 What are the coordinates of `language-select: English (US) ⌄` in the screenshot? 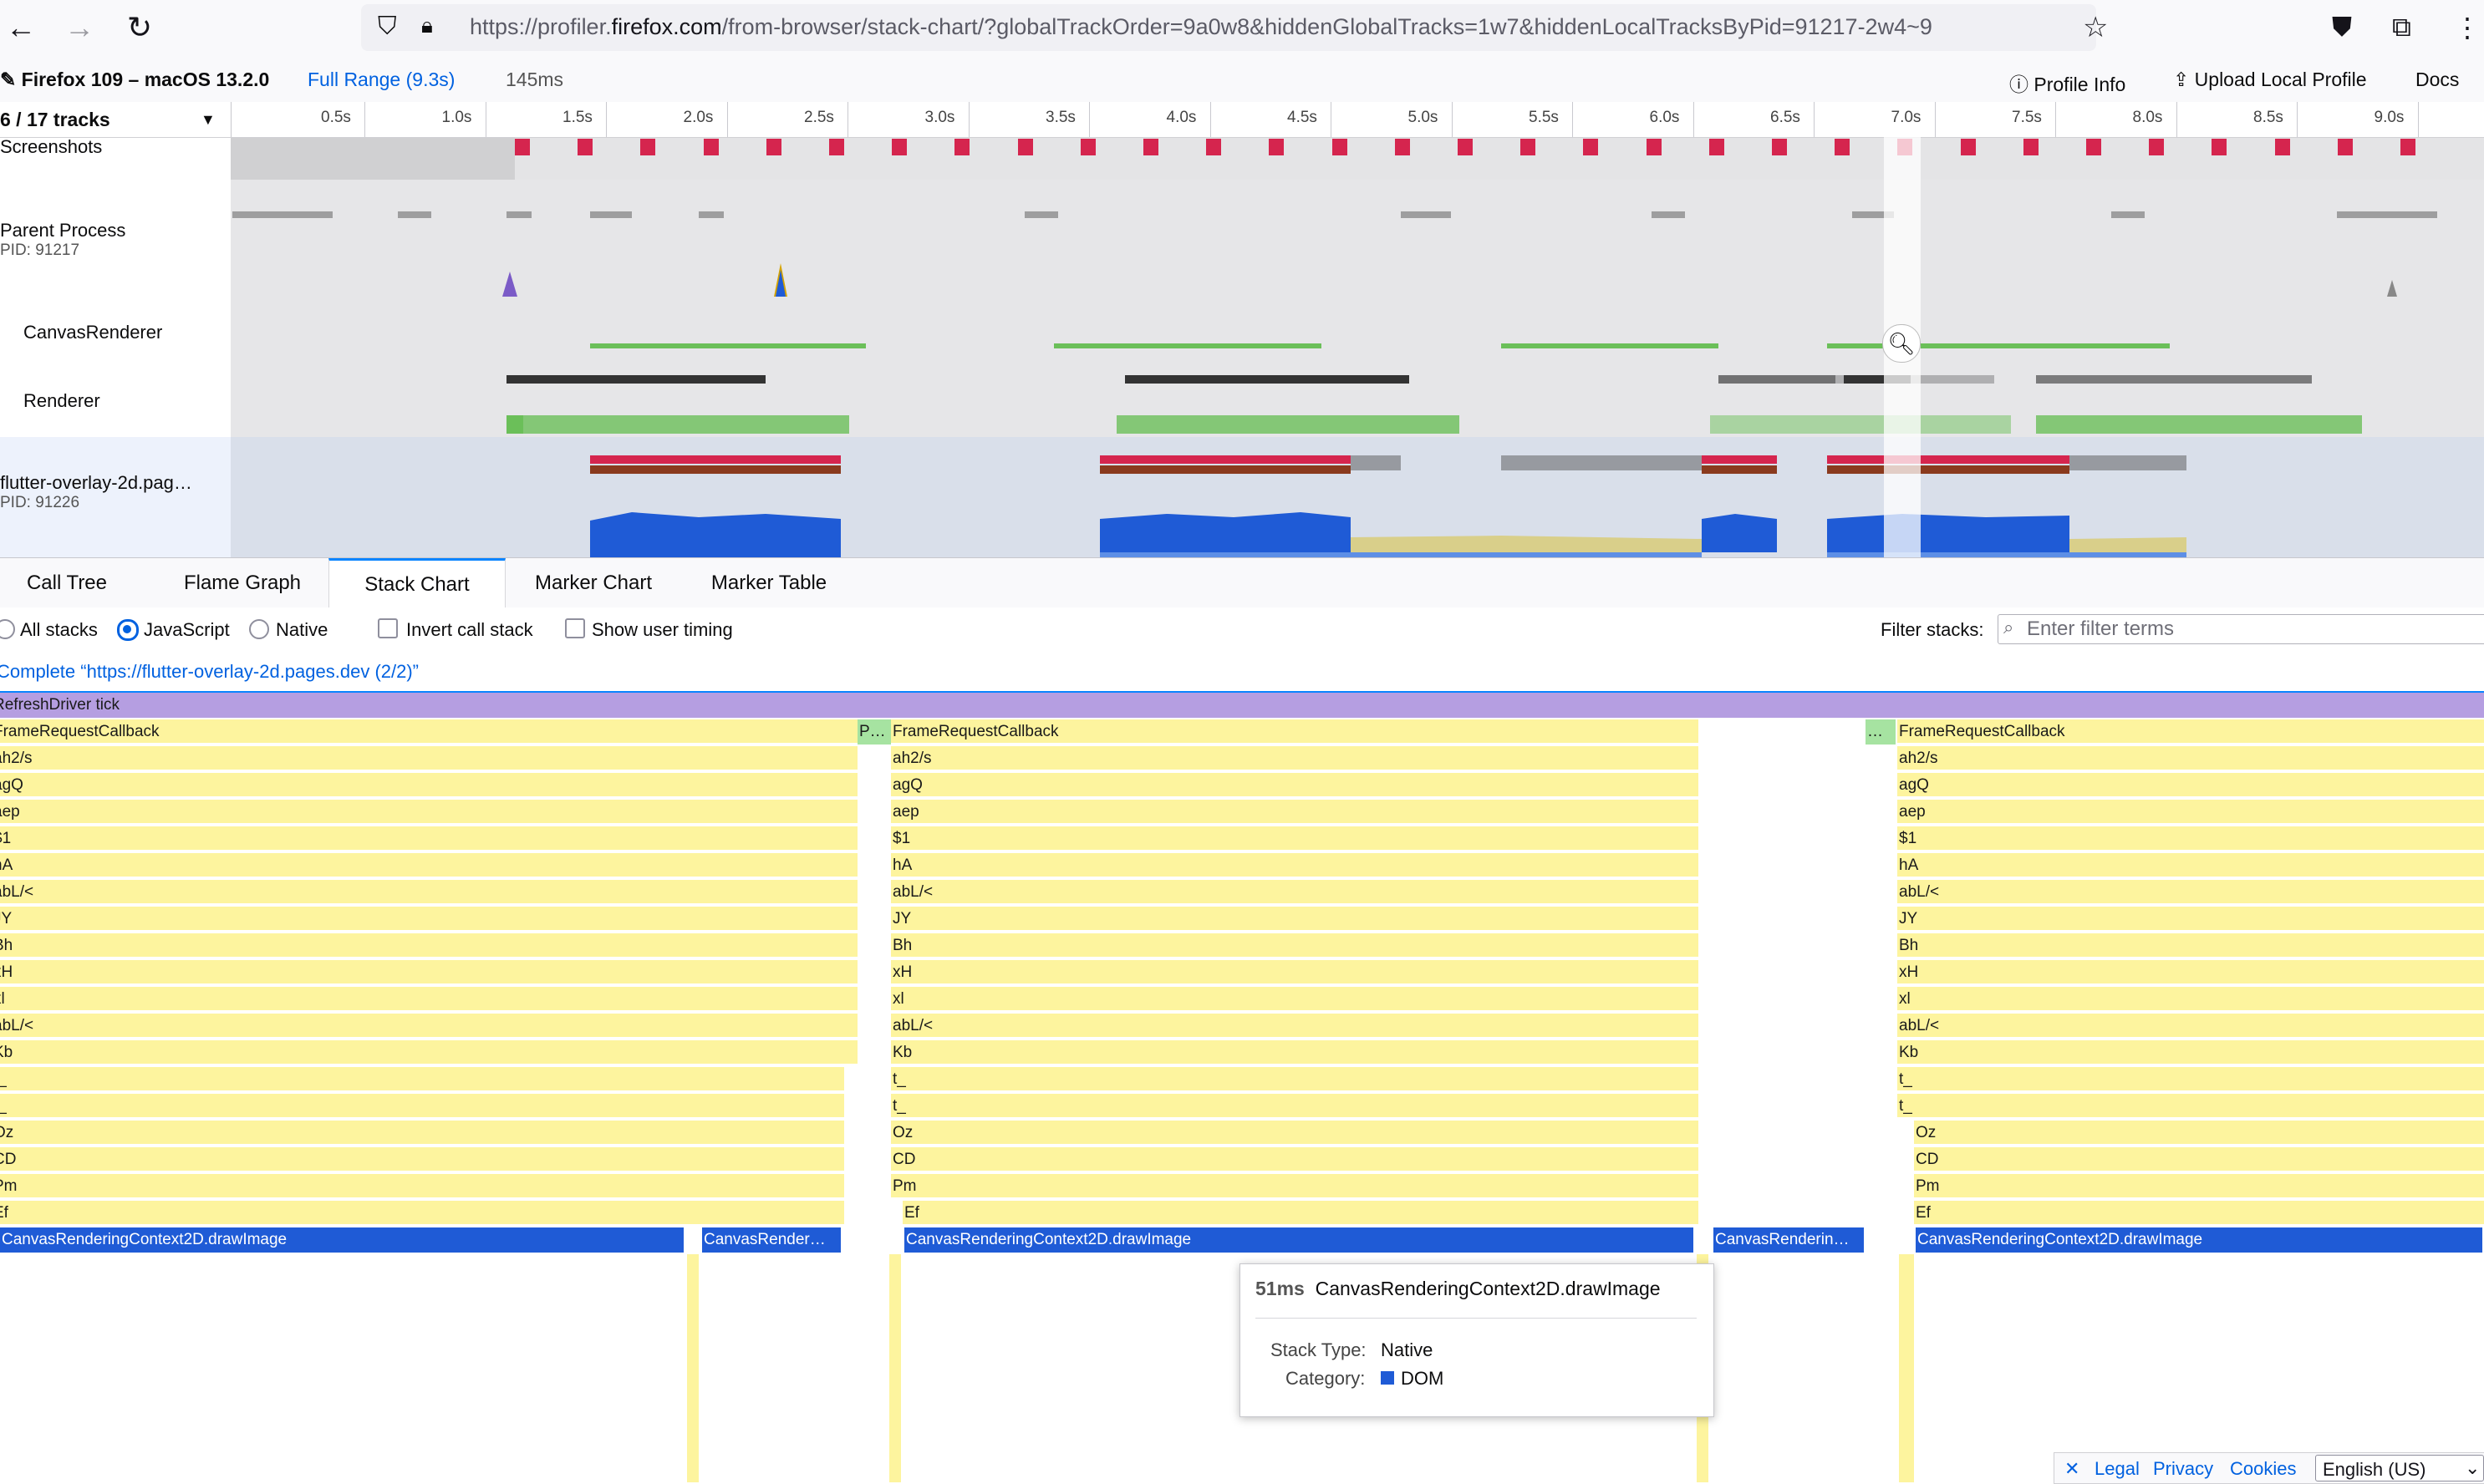 It's located at (2399, 1468).